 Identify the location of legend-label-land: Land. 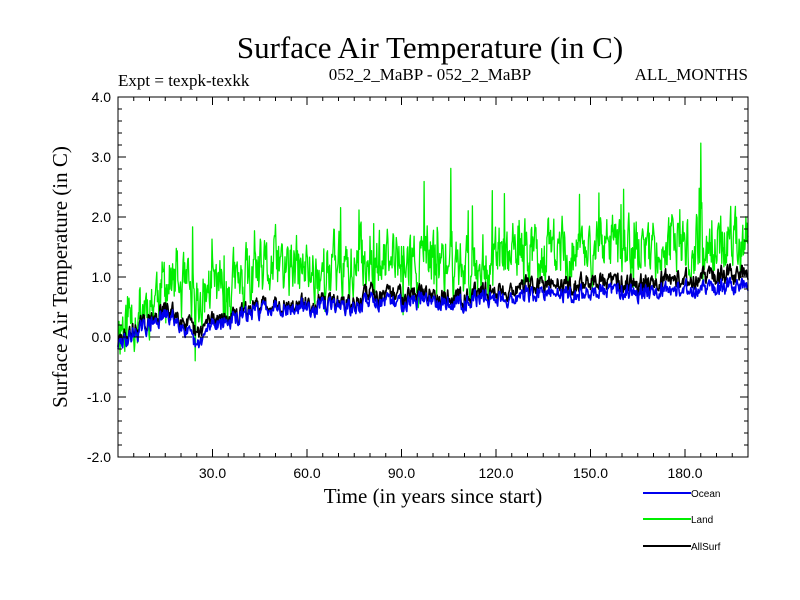
(702, 520).